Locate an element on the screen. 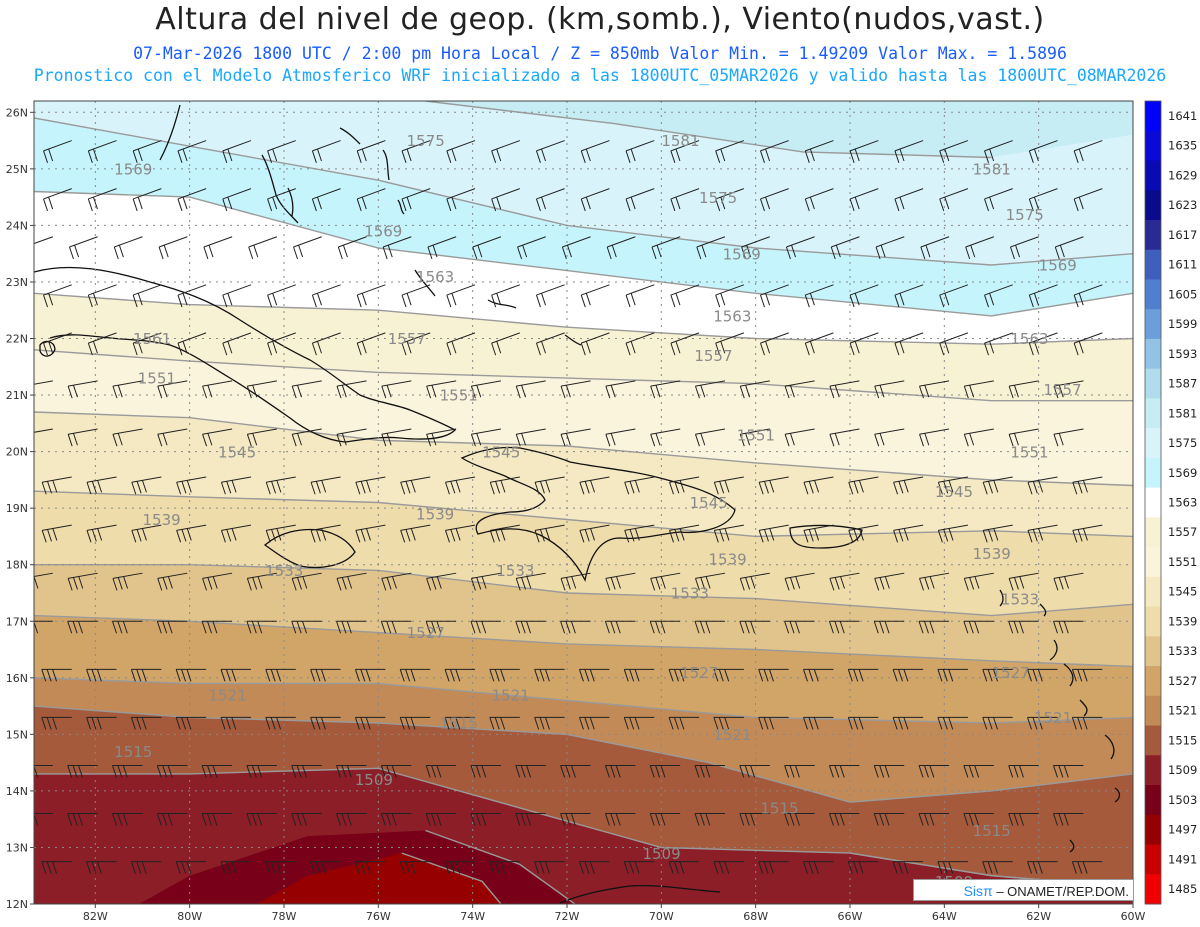 The height and width of the screenshot is (927, 1200). lon-label: 70W is located at coordinates (661, 916).